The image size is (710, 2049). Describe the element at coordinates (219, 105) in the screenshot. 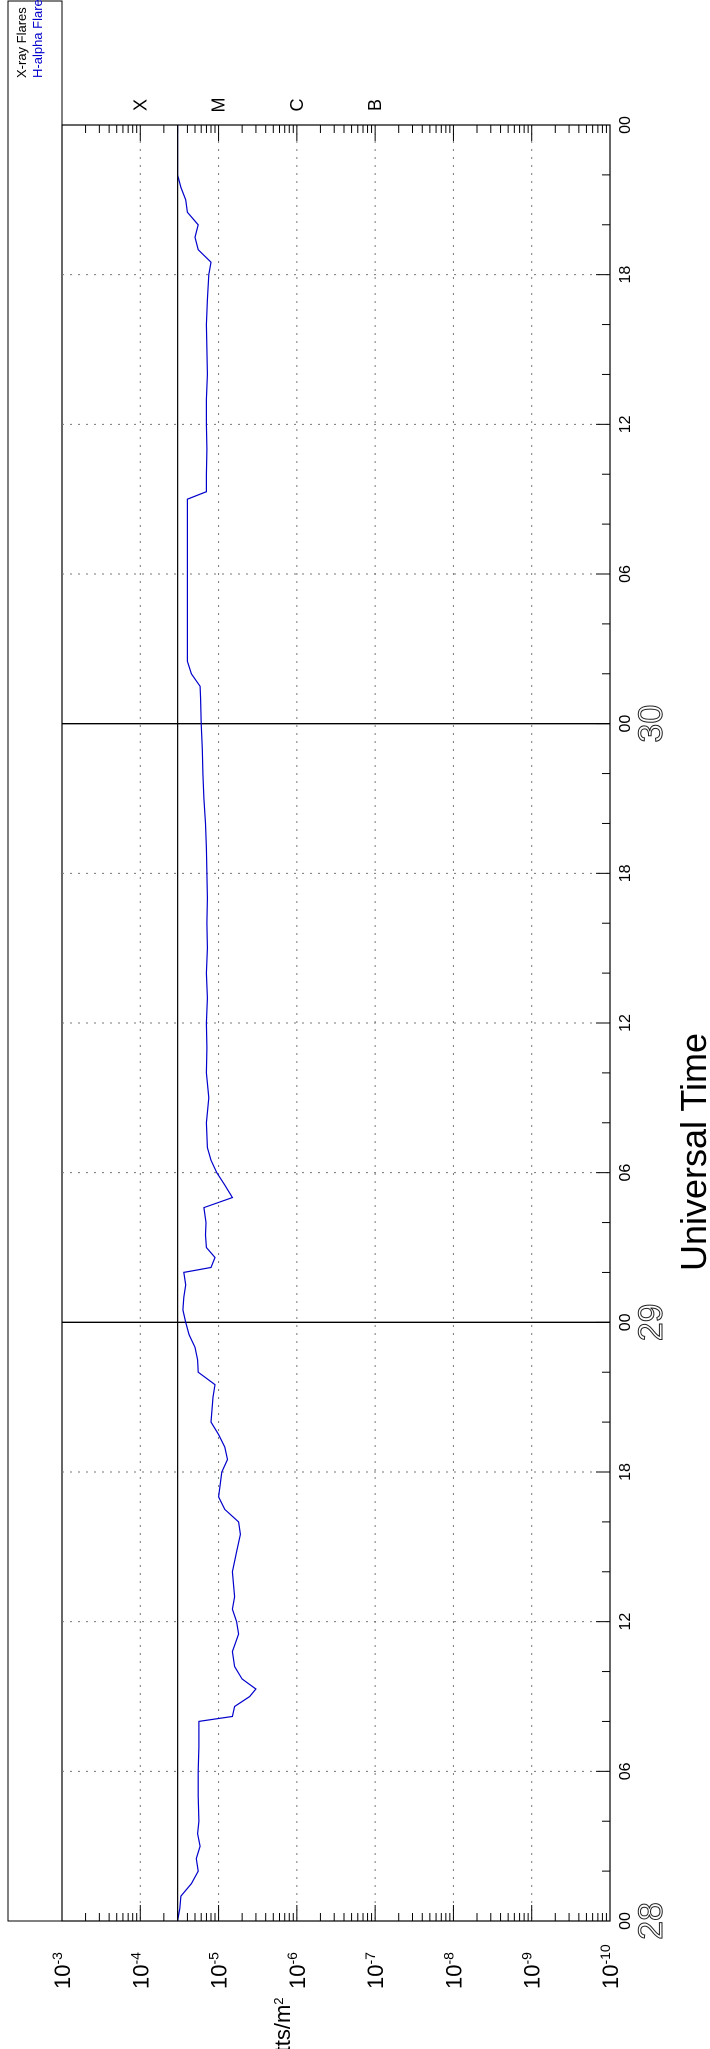

I see `flare-class-m: M` at that location.